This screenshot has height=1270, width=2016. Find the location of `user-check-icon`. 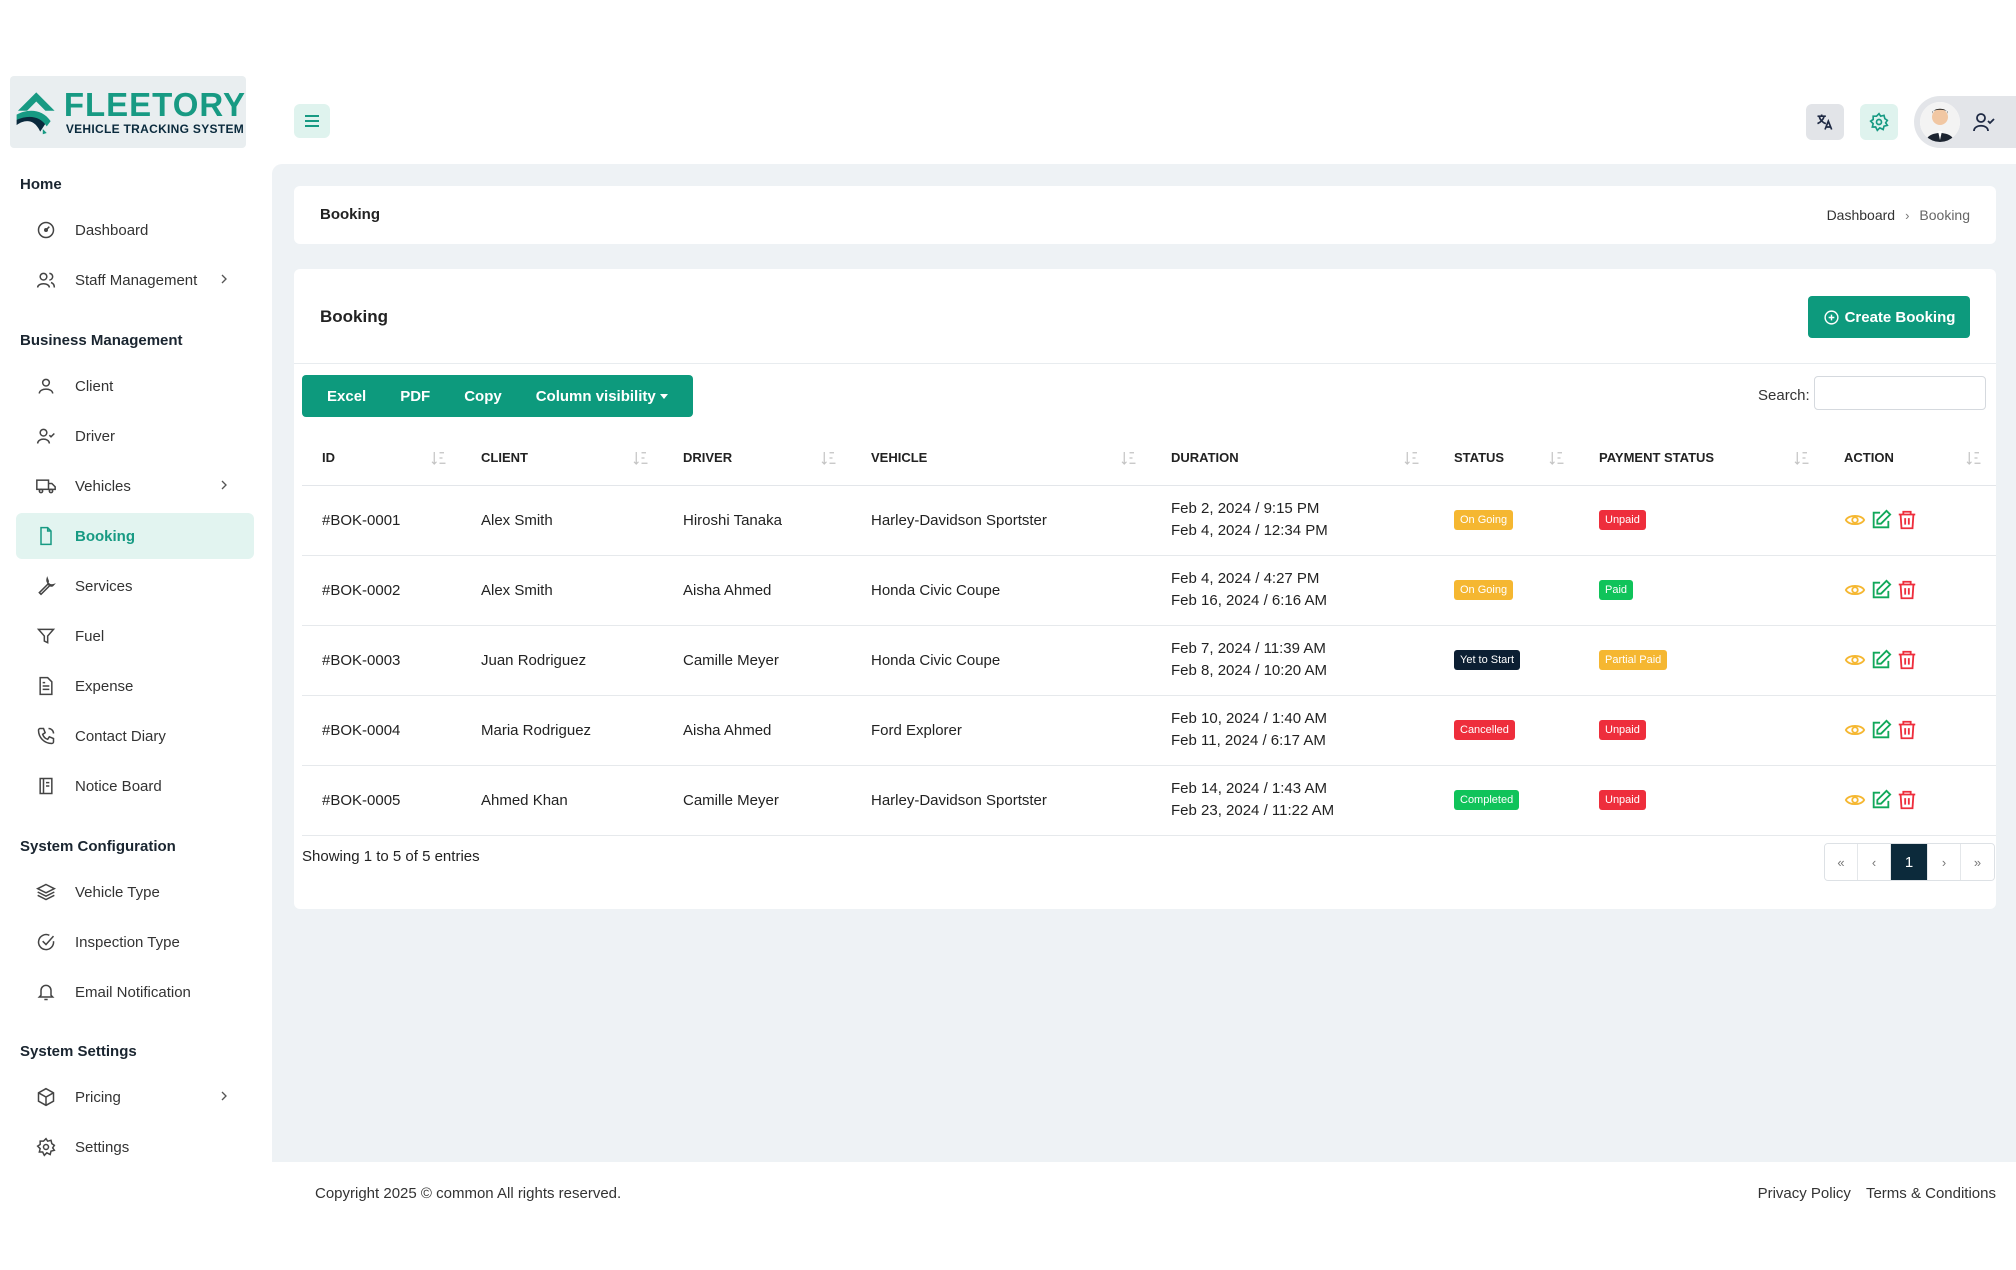

user-check-icon is located at coordinates (1984, 122).